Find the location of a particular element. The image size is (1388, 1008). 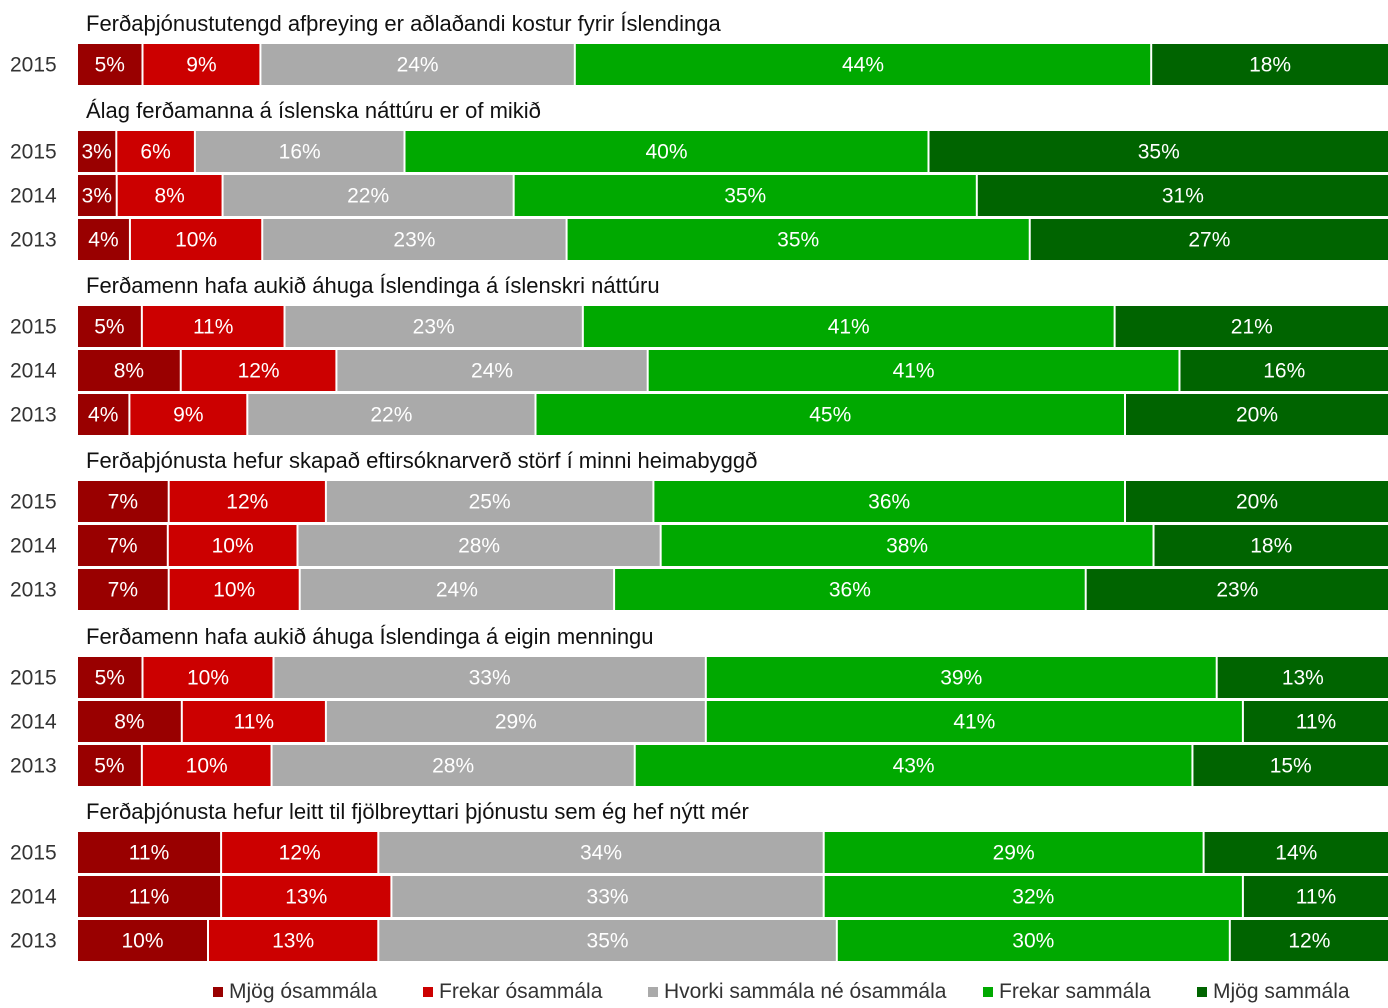

data-label: 44% is located at coordinates (863, 65).